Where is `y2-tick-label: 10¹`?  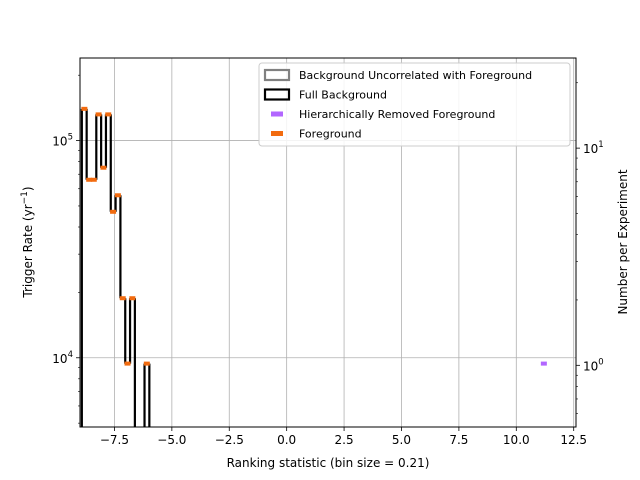 y2-tick-label: 10¹ is located at coordinates (593, 148).